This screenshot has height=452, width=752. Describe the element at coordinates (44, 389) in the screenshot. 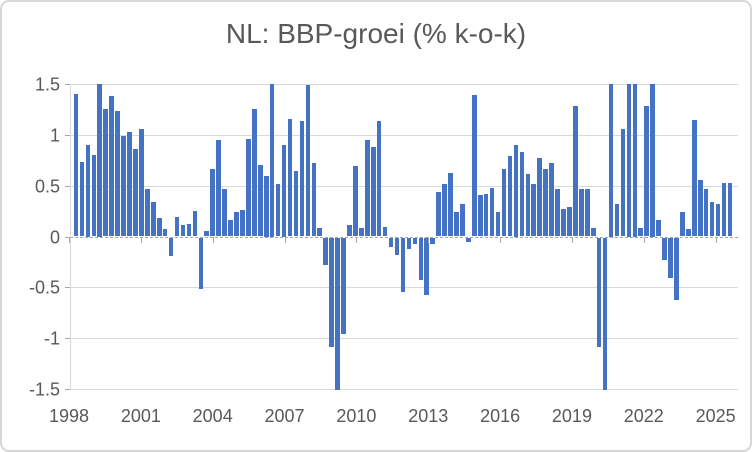

I see `y-axis-label: -1.5` at that location.